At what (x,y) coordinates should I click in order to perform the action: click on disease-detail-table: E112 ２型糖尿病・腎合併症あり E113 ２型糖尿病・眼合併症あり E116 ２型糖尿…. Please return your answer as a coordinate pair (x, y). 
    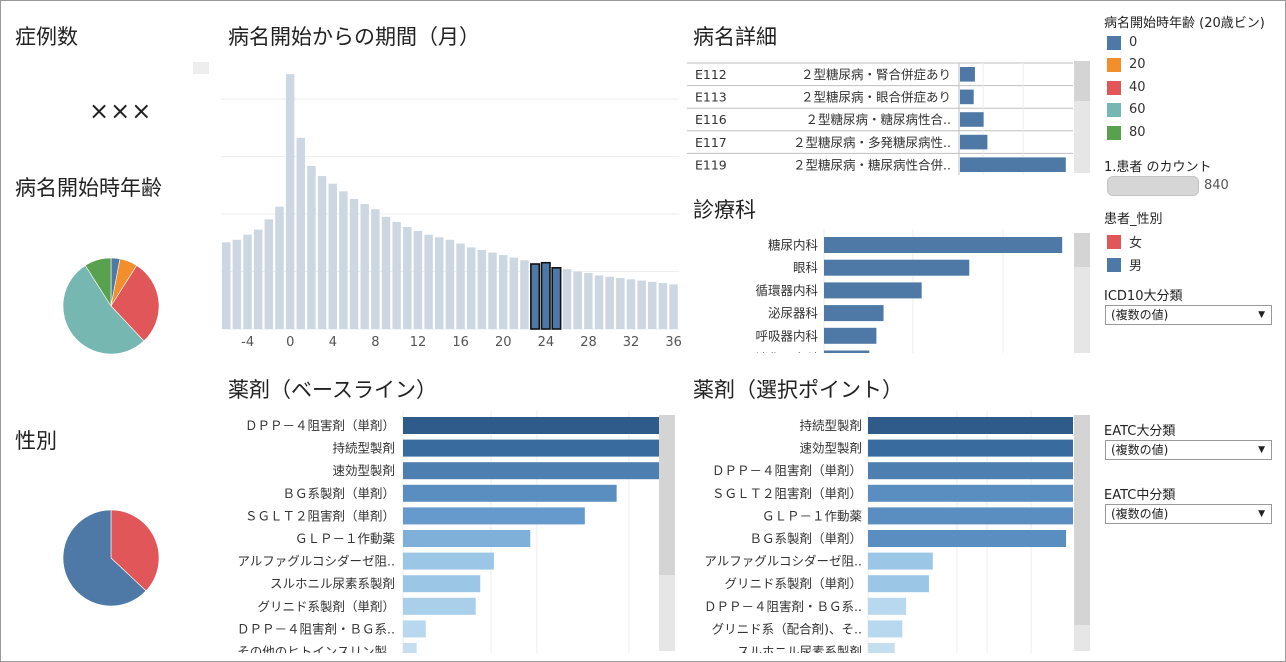
    Looking at the image, I should click on (880, 118).